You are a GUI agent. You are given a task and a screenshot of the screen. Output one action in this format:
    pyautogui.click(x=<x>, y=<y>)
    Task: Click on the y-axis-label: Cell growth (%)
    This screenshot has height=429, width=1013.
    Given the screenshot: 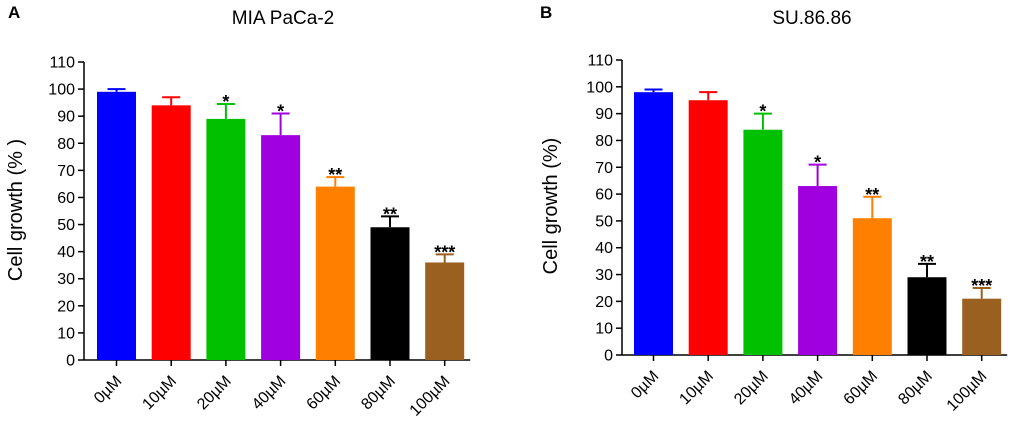 What is the action you would take?
    pyautogui.click(x=551, y=206)
    